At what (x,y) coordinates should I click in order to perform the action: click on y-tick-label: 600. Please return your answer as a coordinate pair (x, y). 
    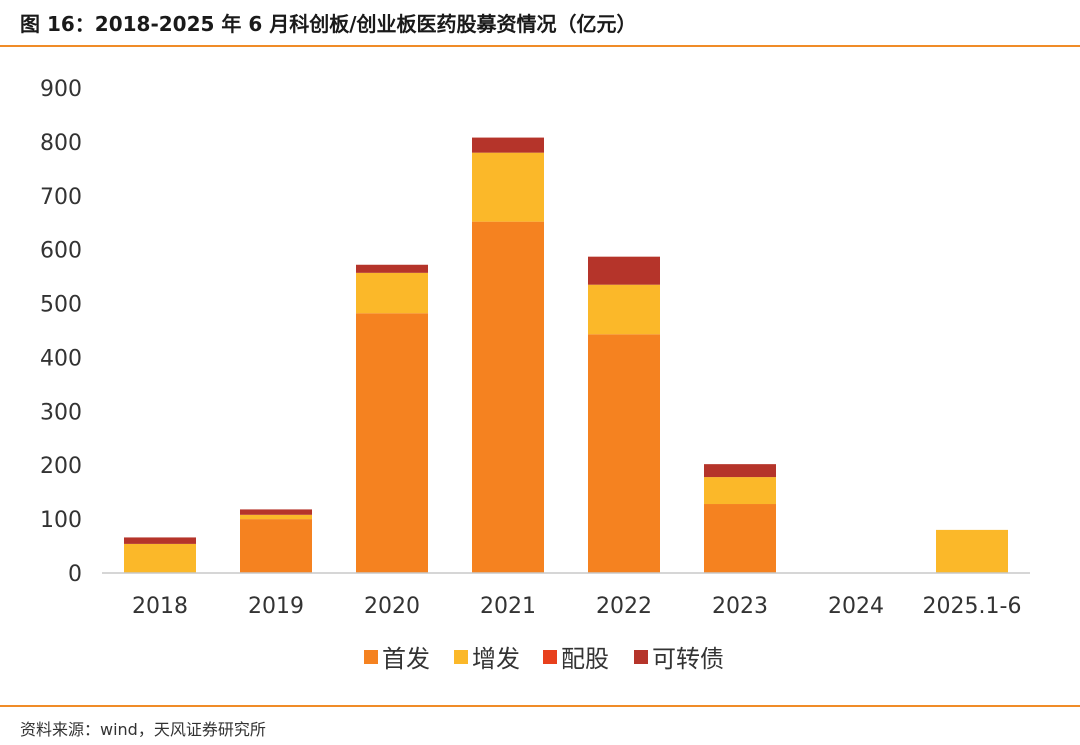
    Looking at the image, I should click on (61, 251).